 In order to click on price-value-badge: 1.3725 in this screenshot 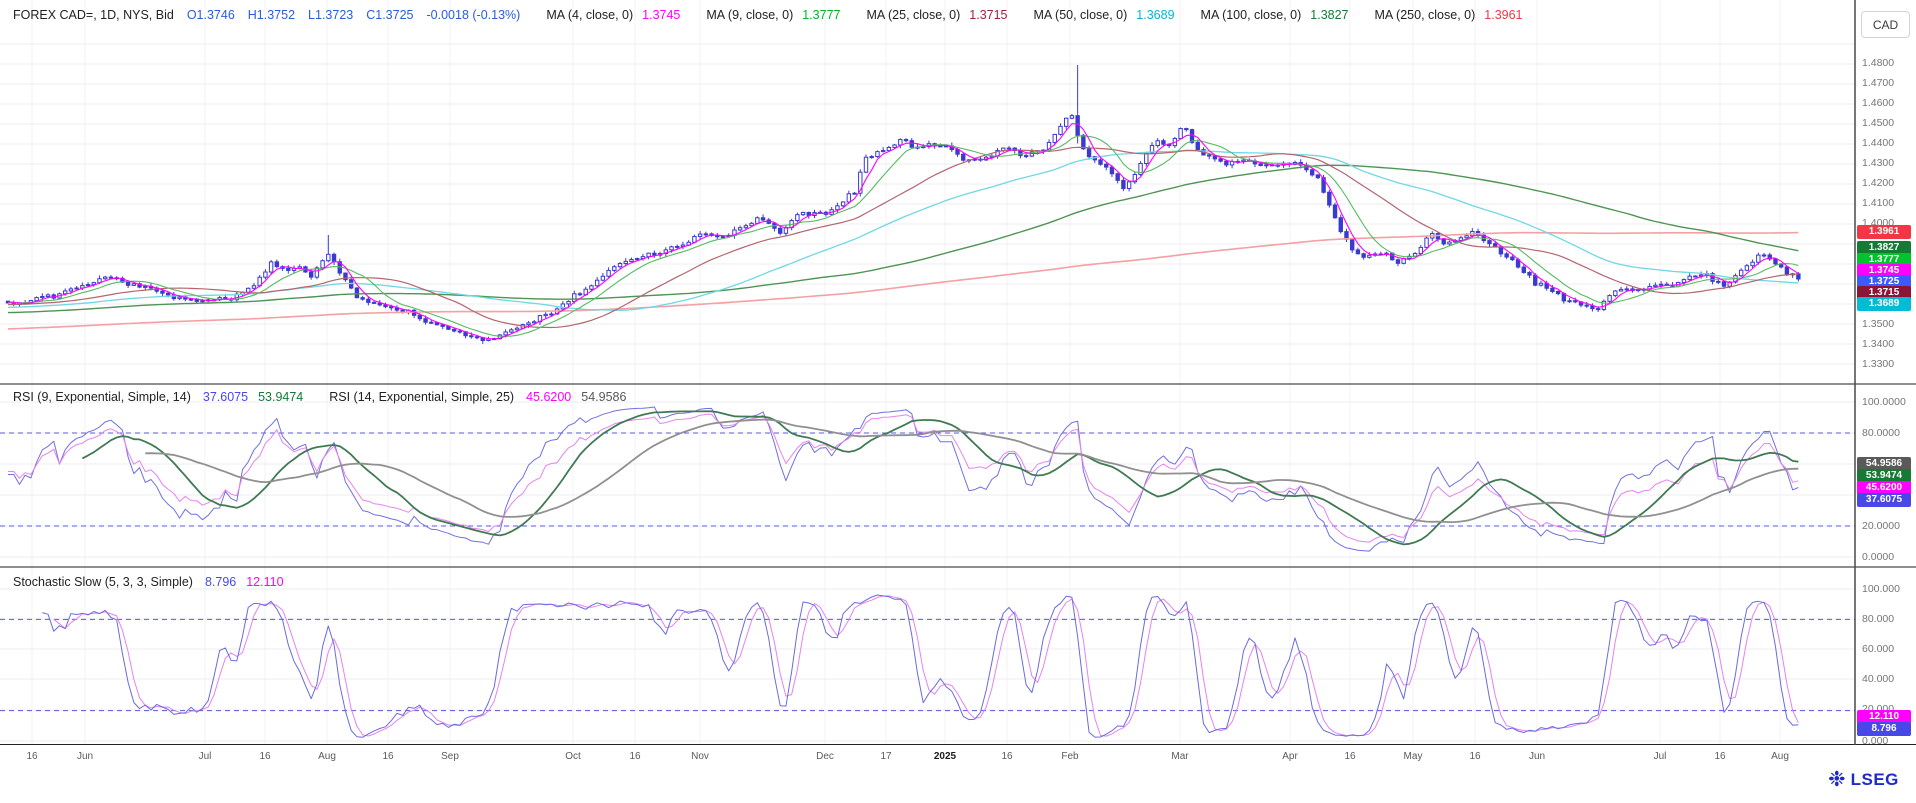, I will do `click(1884, 282)`.